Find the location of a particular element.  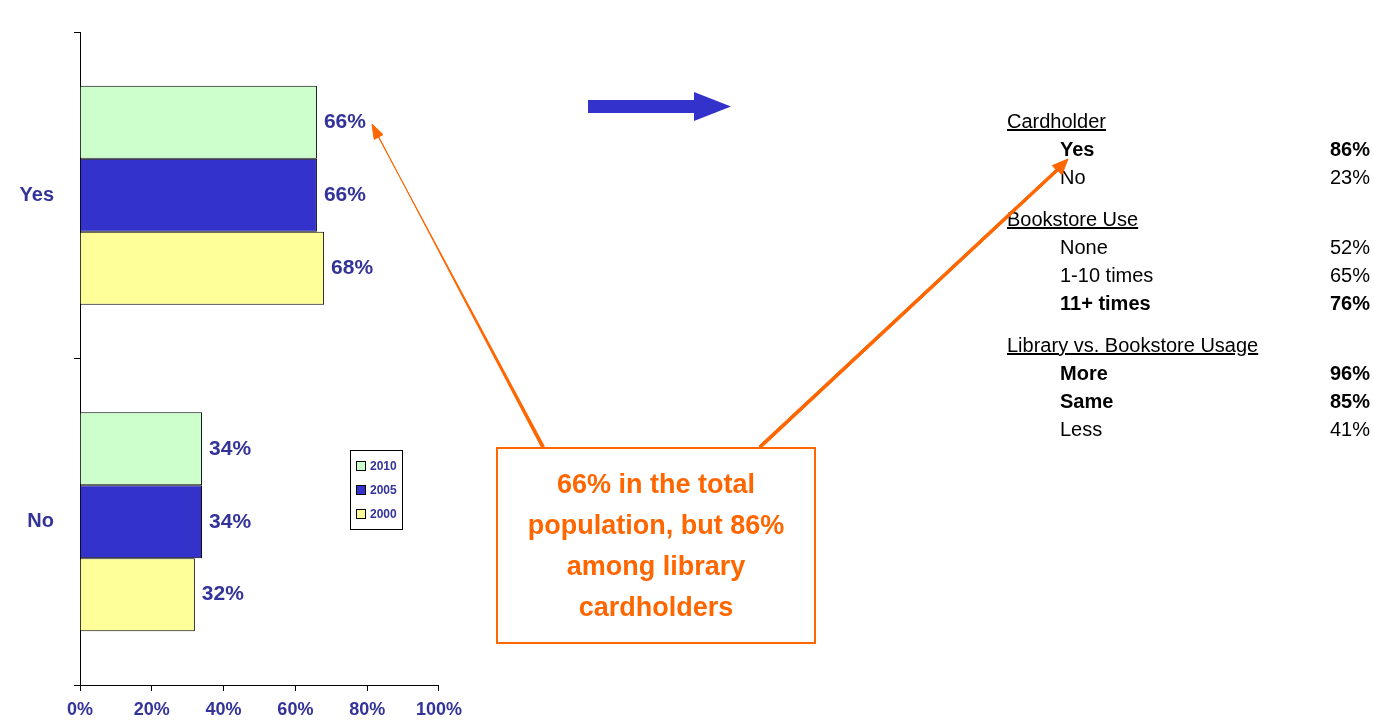

data-label: 32% is located at coordinates (223, 593).